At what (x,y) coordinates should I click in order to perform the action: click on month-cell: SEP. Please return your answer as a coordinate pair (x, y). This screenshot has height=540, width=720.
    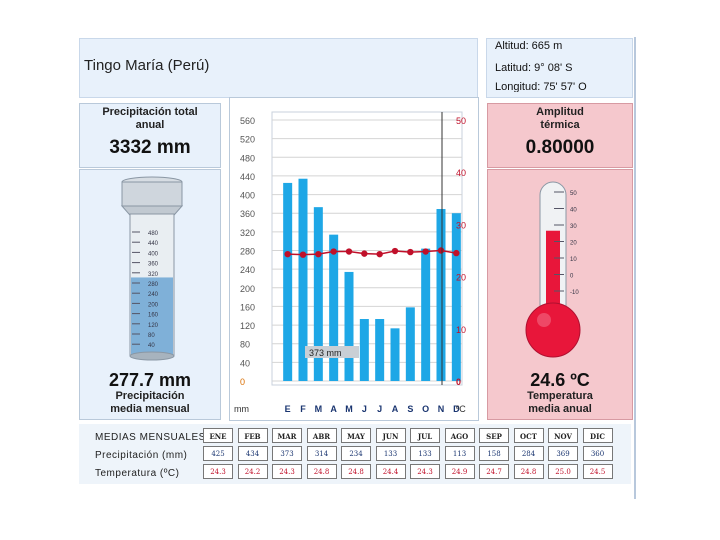
    Looking at the image, I should click on (494, 435).